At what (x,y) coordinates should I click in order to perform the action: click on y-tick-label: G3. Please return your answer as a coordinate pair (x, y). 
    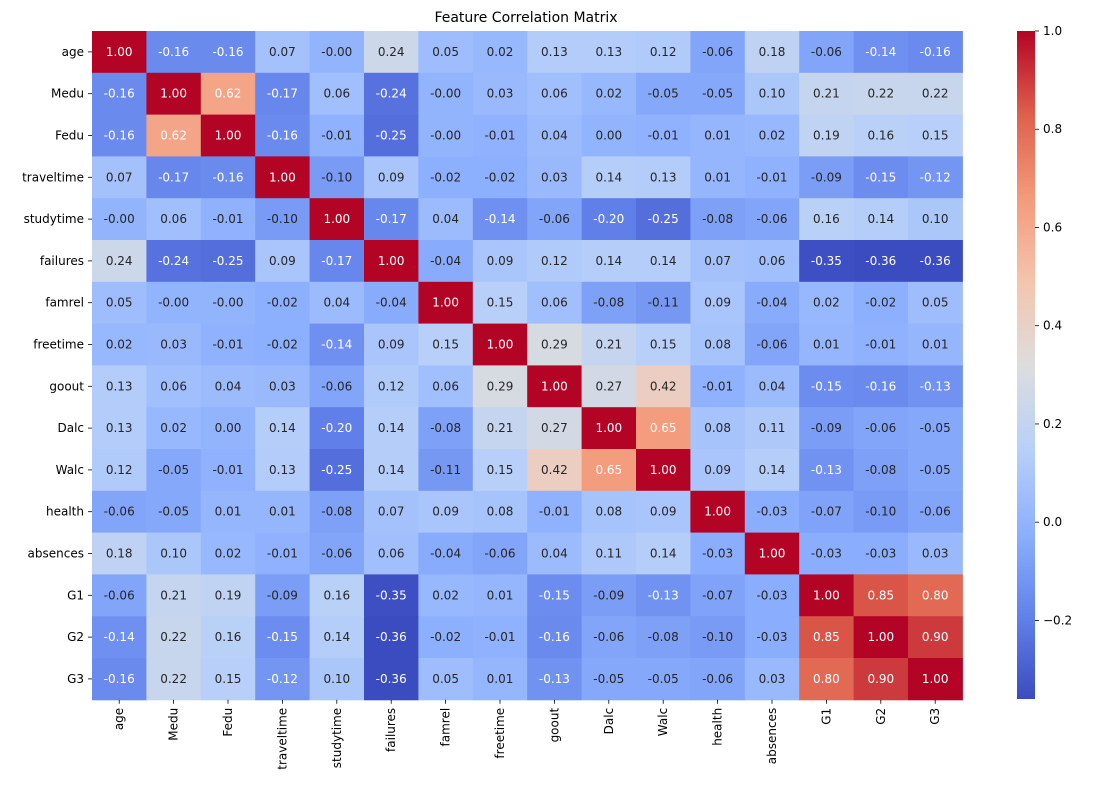
    Looking at the image, I should click on (75, 679).